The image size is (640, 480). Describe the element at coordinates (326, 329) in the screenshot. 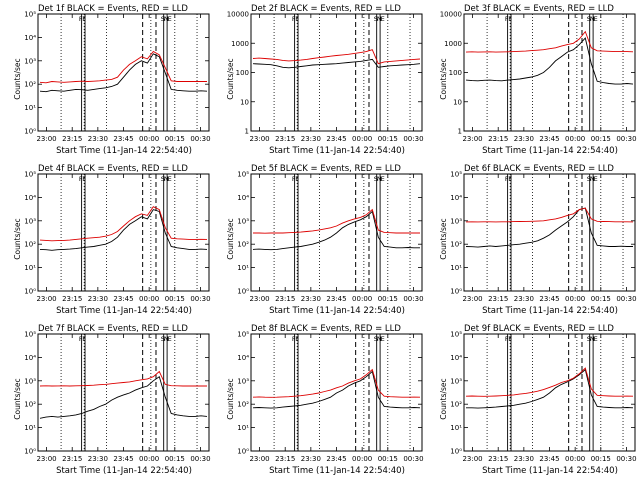

I see `plot-title: Det 8f BLACK = Events, RED = LLD` at that location.